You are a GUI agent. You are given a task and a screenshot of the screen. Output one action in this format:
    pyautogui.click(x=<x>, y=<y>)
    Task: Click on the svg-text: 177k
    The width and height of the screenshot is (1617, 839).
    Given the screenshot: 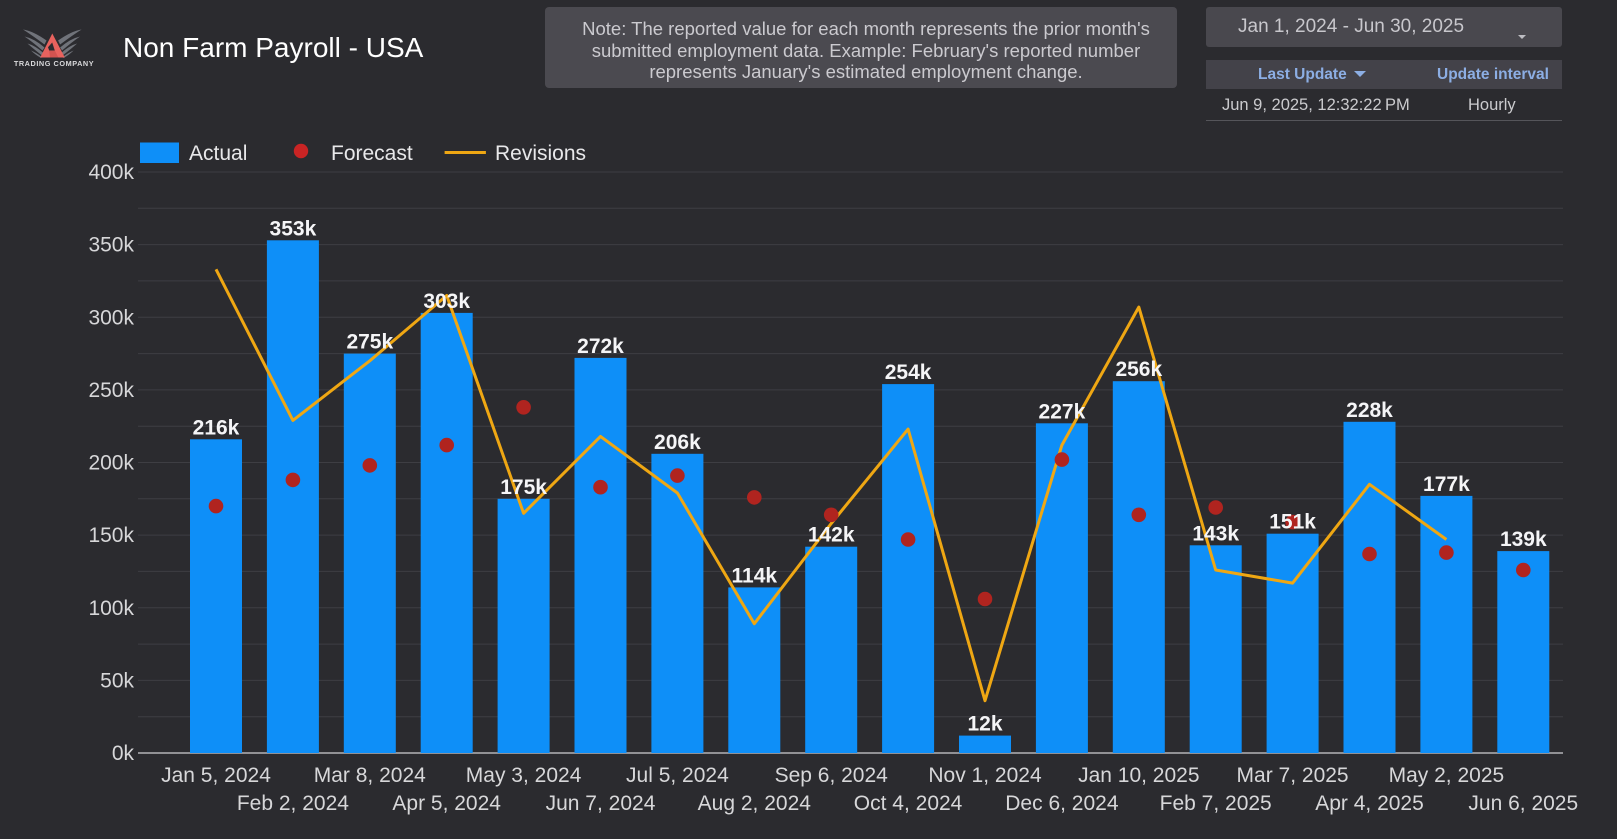 What is the action you would take?
    pyautogui.click(x=1446, y=484)
    